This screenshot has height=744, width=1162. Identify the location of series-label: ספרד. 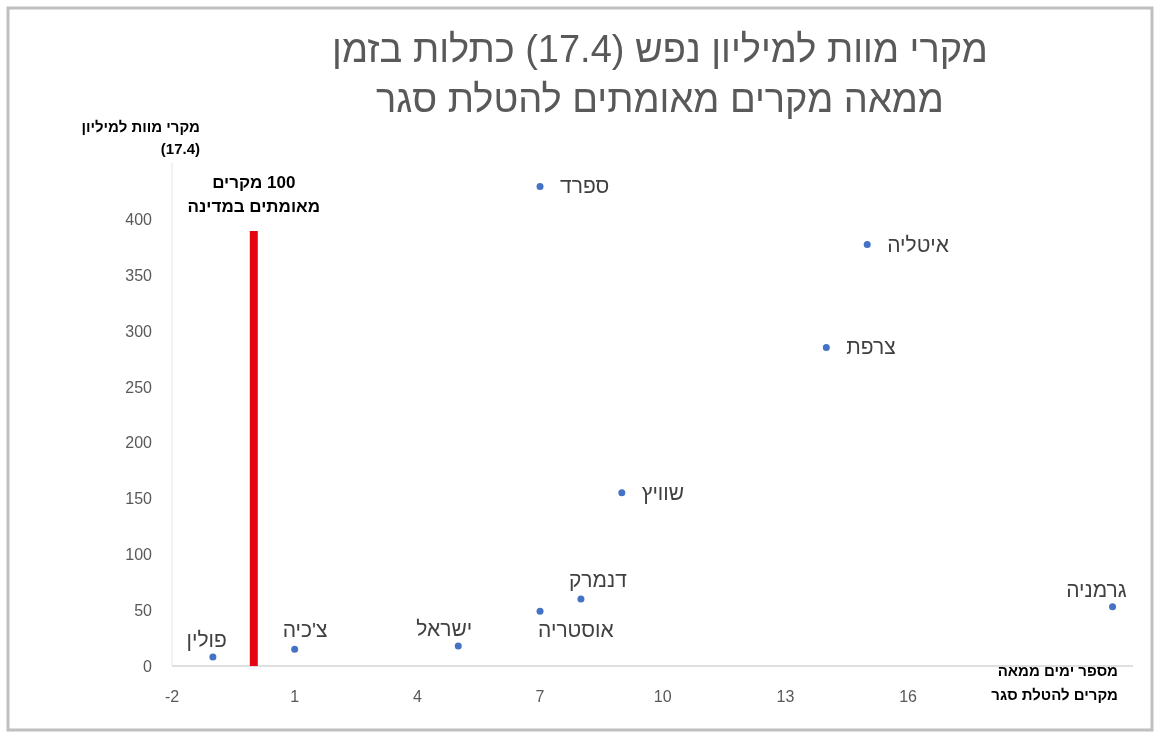
(585, 186).